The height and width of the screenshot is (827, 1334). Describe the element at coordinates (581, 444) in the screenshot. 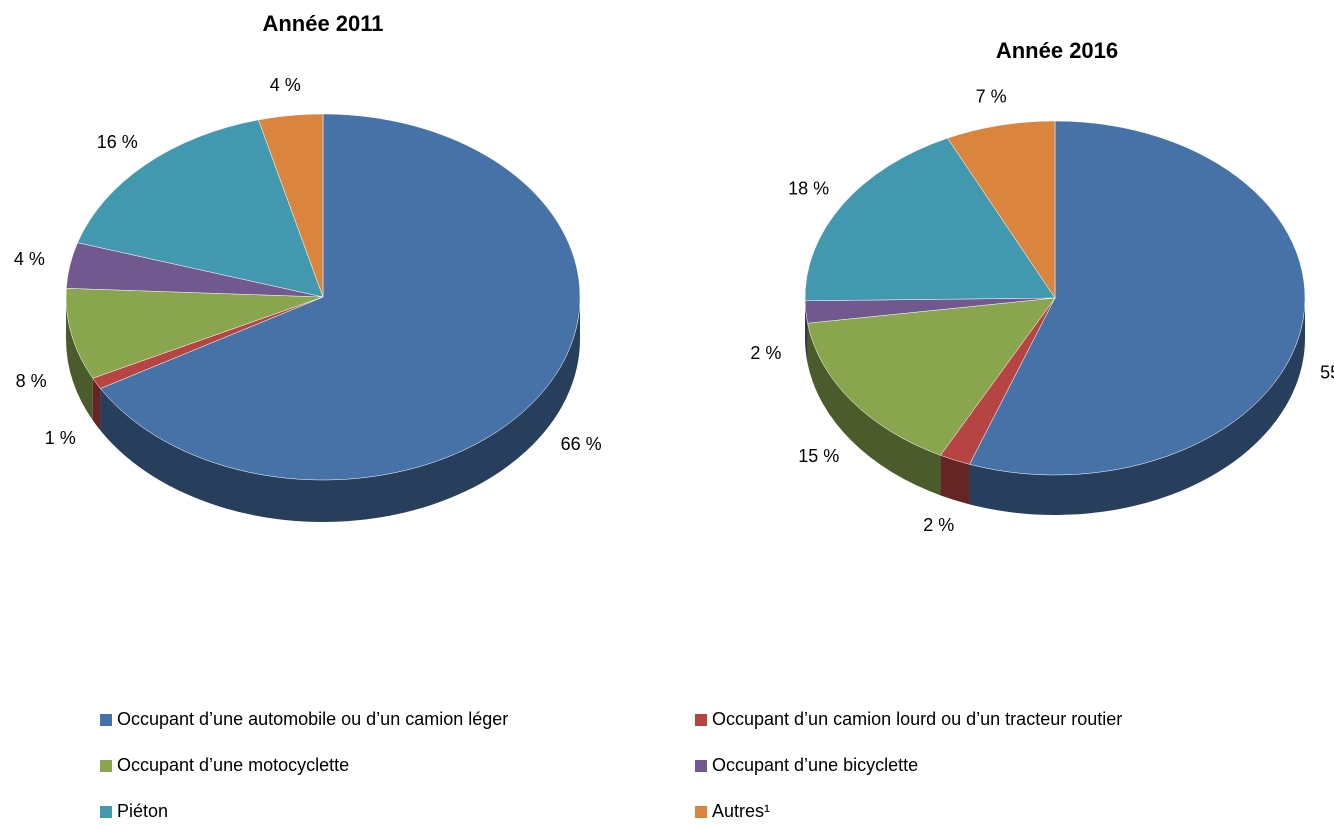

I see `data-label: 66 %` at that location.